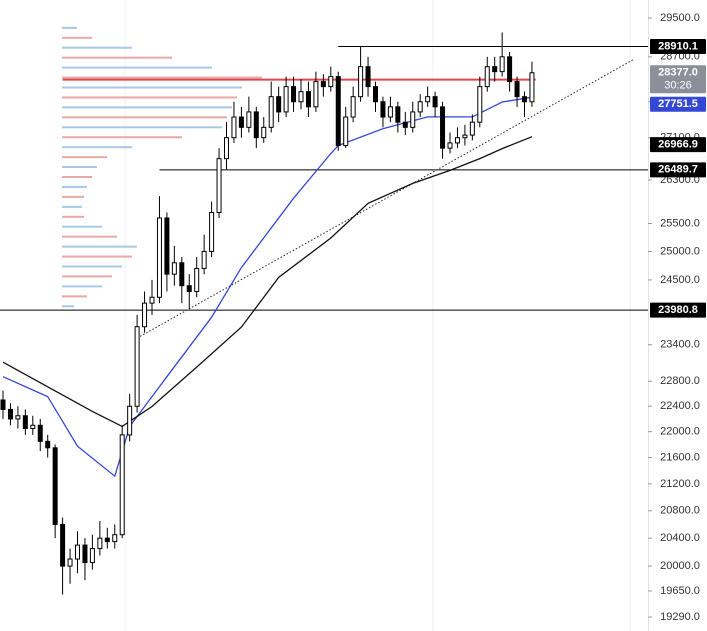 This screenshot has width=707, height=631. Describe the element at coordinates (680, 280) in the screenshot. I see `y-tick-label: 24500.0` at that location.